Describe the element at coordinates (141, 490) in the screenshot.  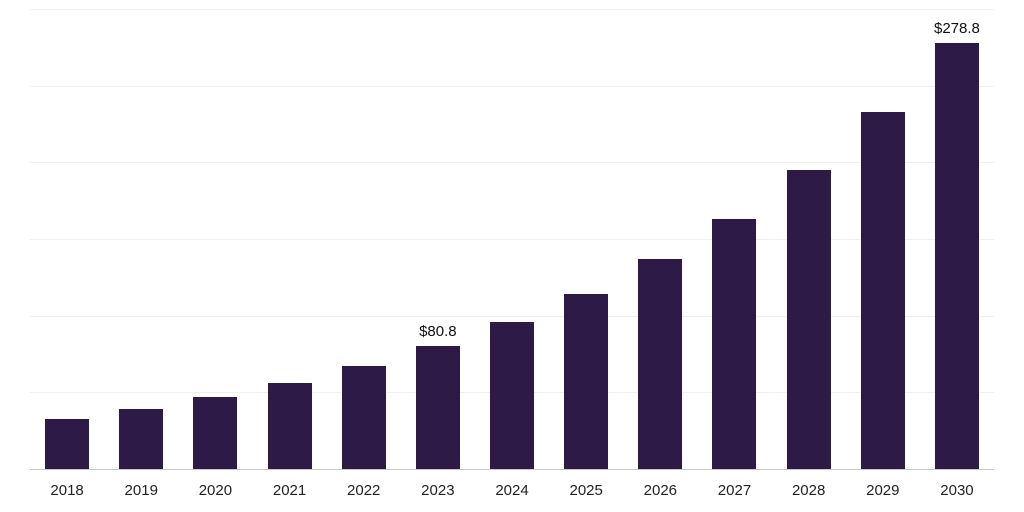
I see `x-axis-label: 2019` at that location.